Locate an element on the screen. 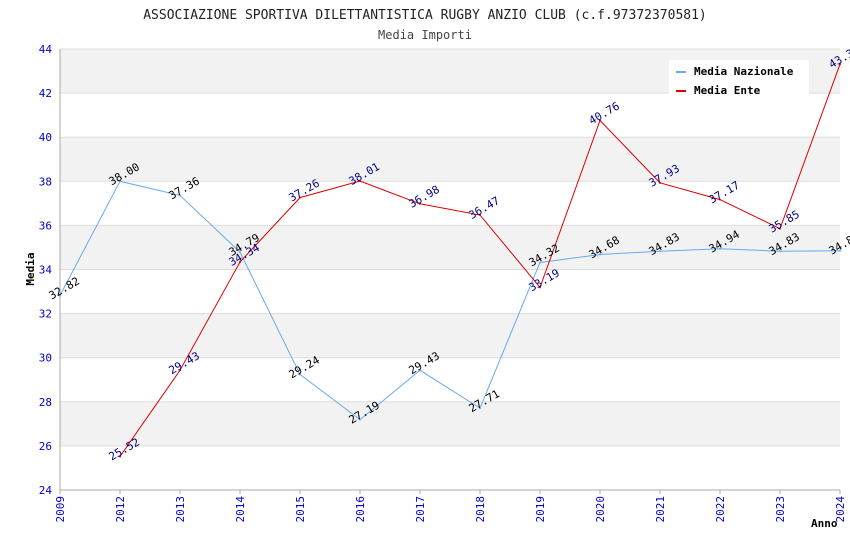  x-tick-label: 2023 is located at coordinates (780, 509).